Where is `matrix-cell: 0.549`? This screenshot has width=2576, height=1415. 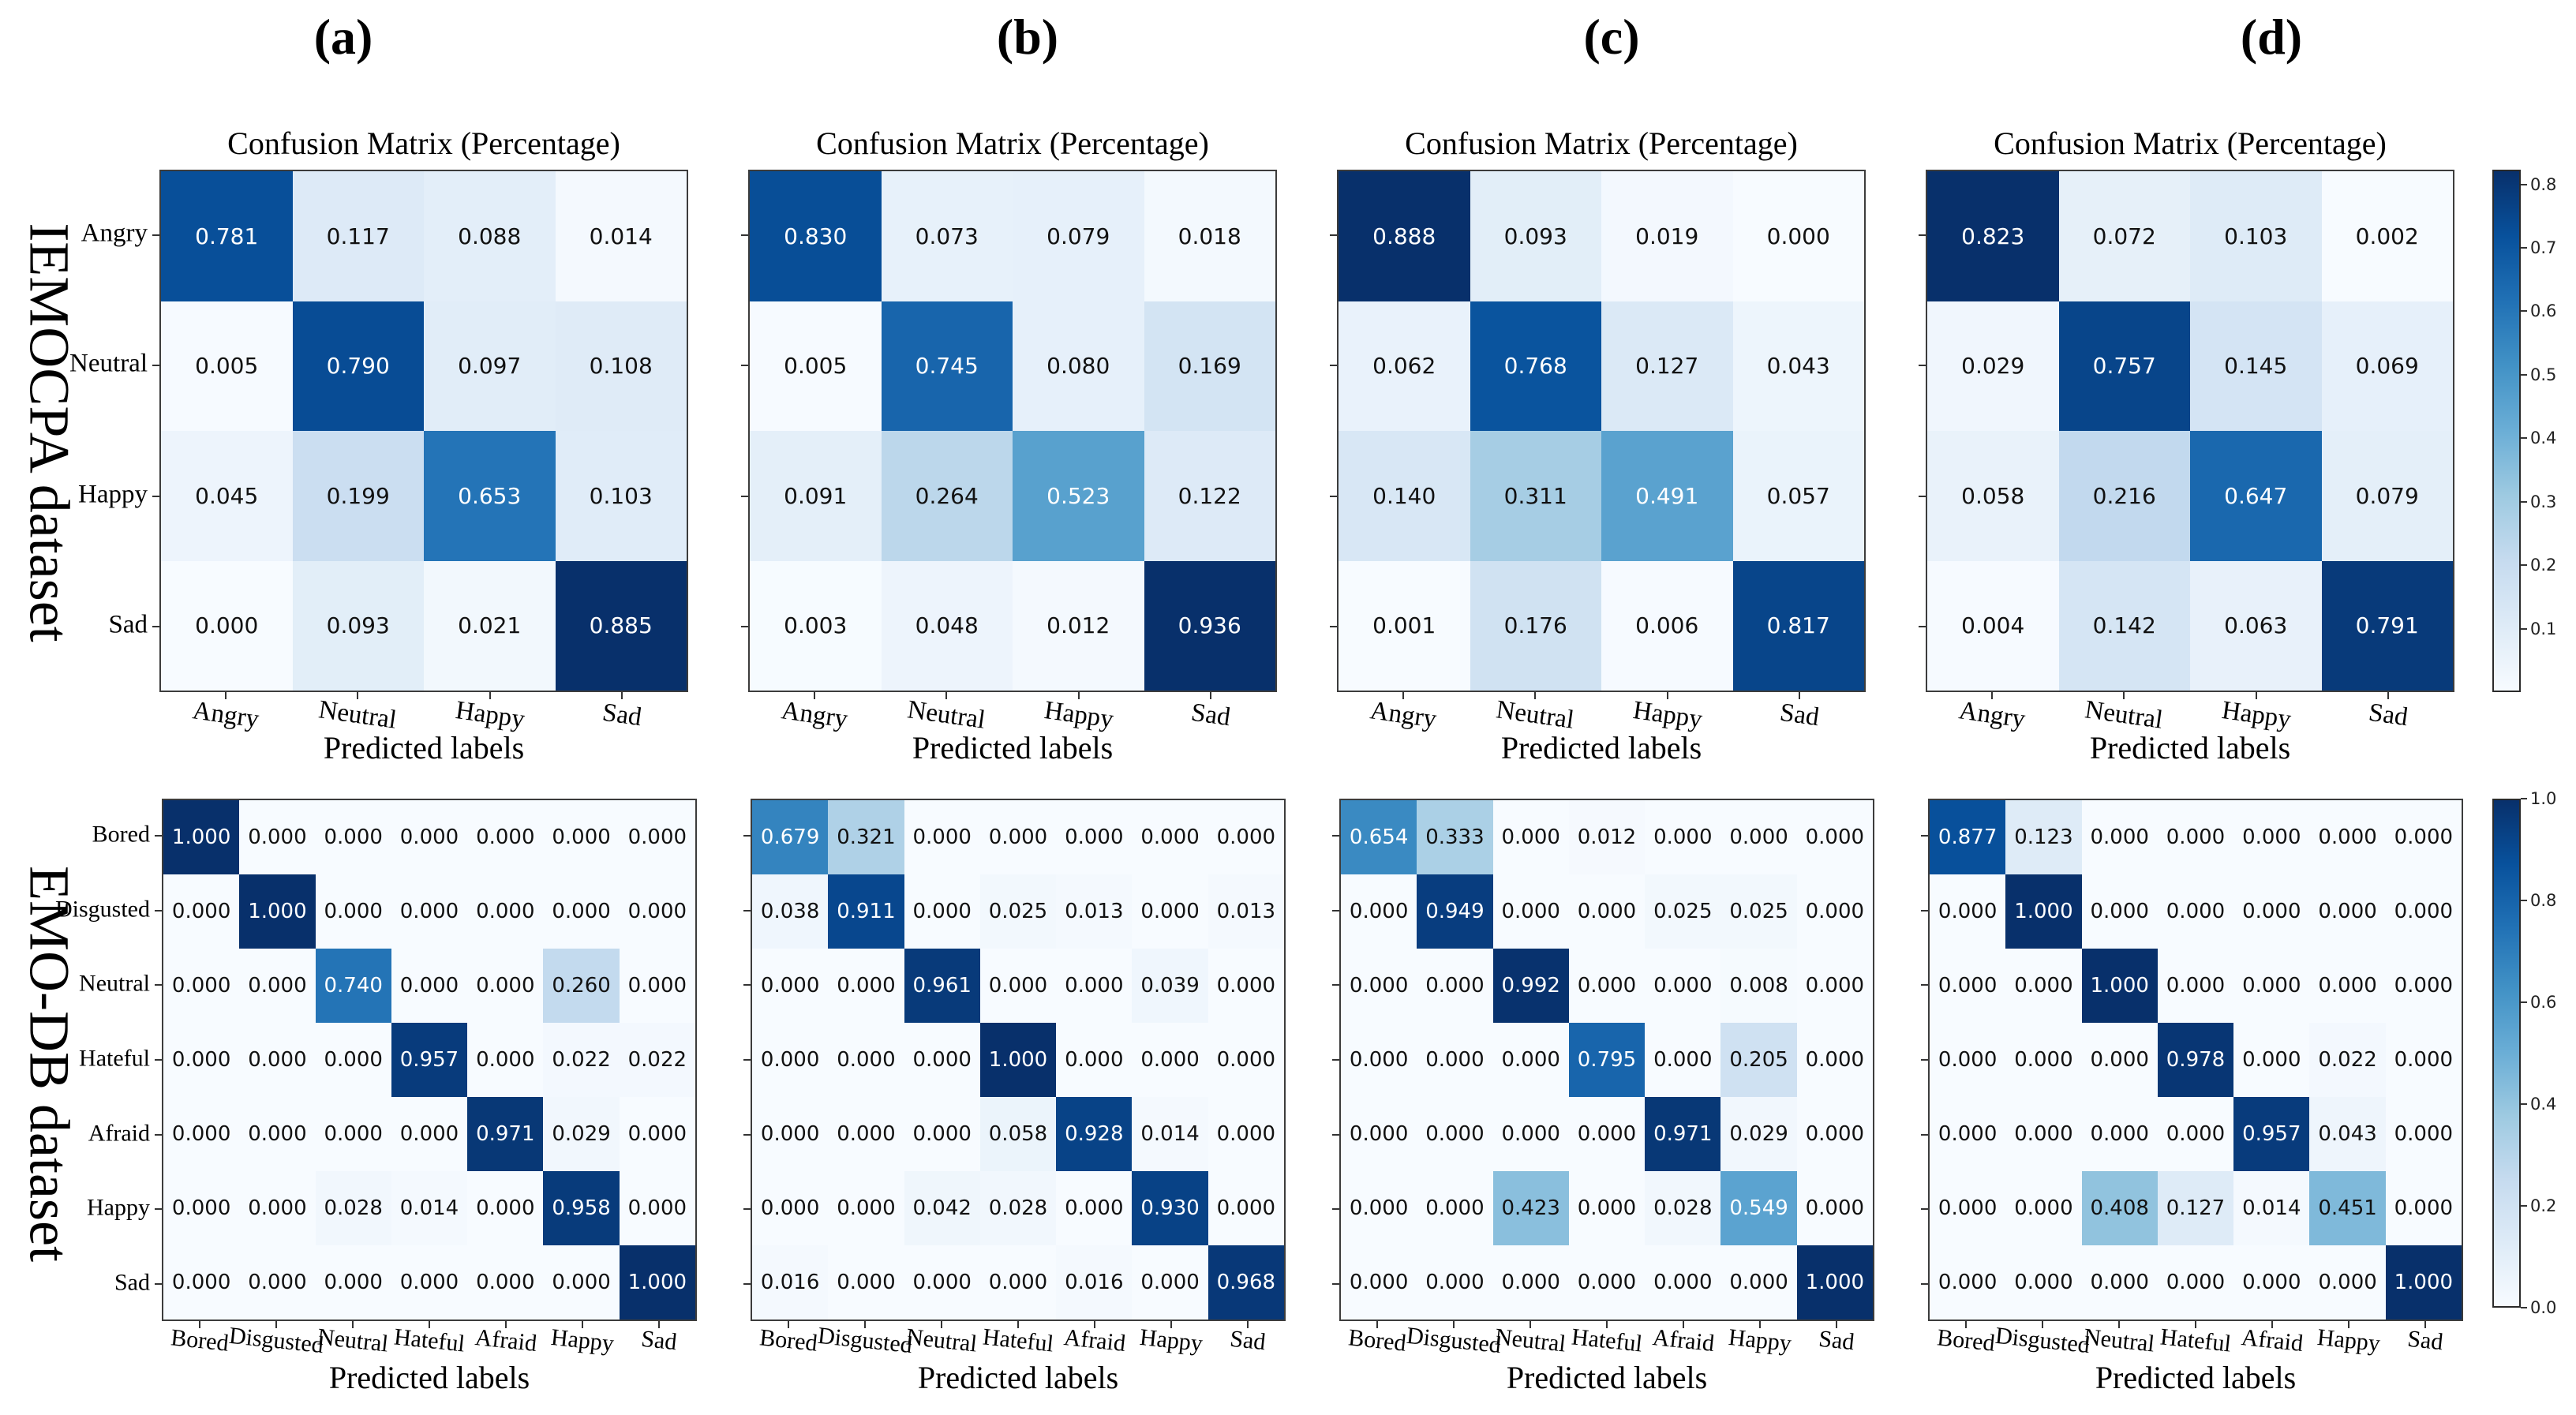
matrix-cell: 0.549 is located at coordinates (1758, 1208).